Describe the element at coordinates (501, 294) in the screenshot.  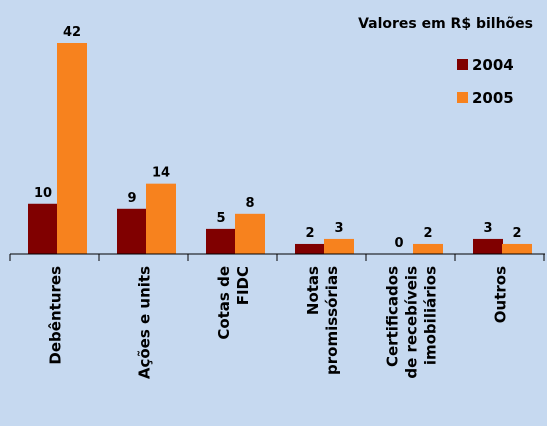
I see `x-tick-label: Outros` at that location.